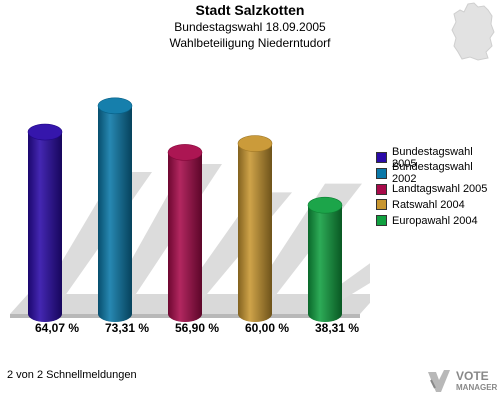 The width and height of the screenshot is (500, 400). What do you see at coordinates (57, 328) in the screenshot?
I see `bar-value-label: 64,07 %` at bounding box center [57, 328].